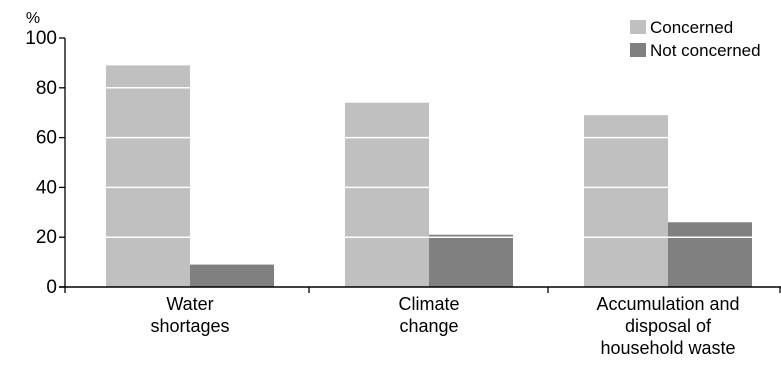 The image size is (781, 369). I want to click on x-category-label: household waste, so click(667, 348).